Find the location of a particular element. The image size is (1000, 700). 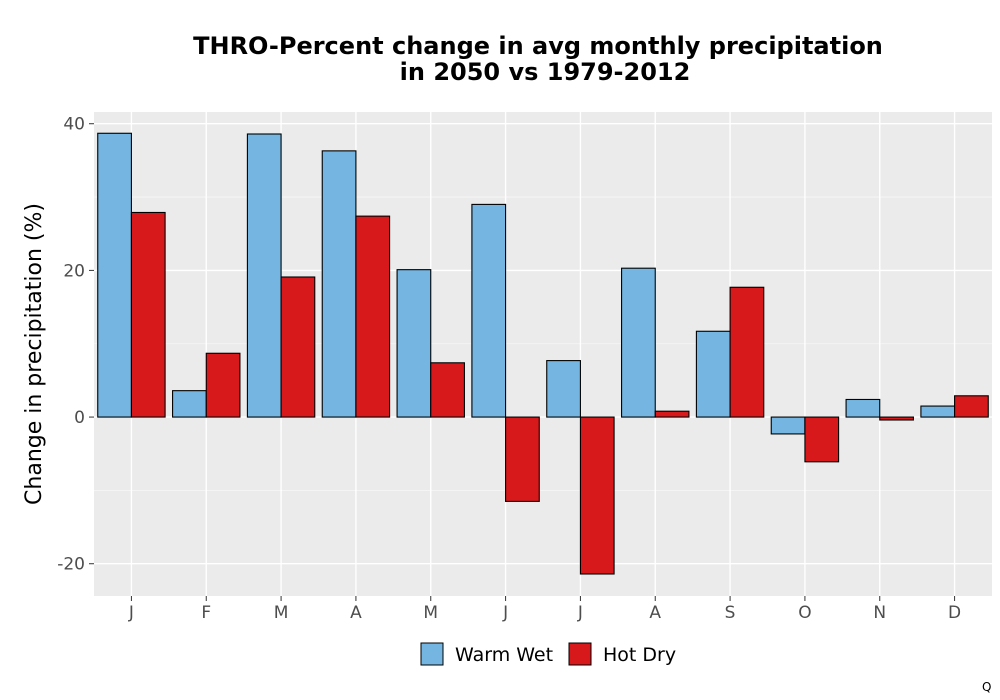

x-tick-label: N is located at coordinates (879, 613).